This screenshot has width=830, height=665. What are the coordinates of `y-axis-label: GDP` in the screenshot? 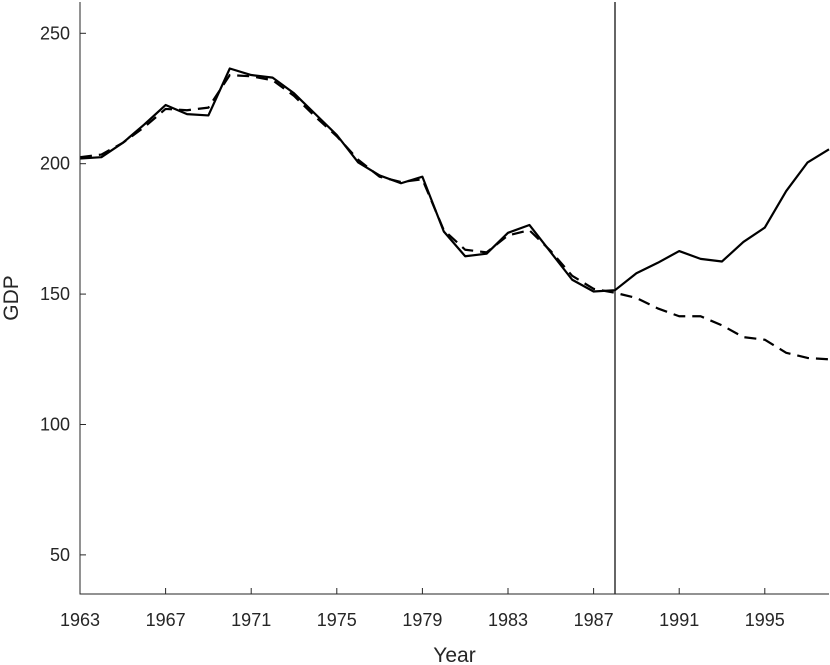 It's located at (11, 298).